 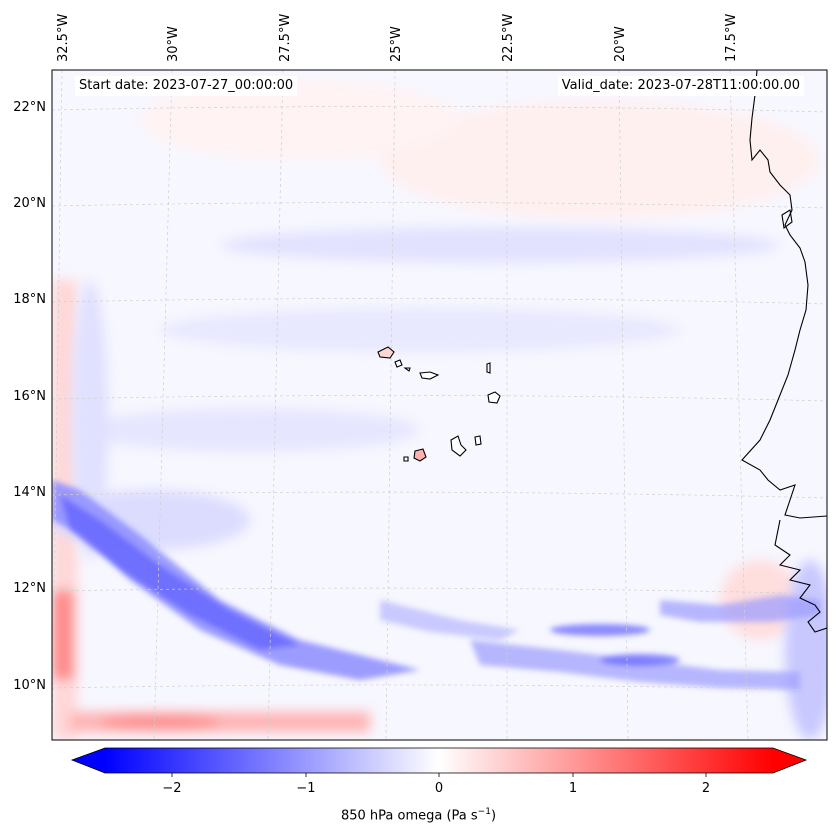 I want to click on lat-label: 22°N, so click(x=29, y=107).